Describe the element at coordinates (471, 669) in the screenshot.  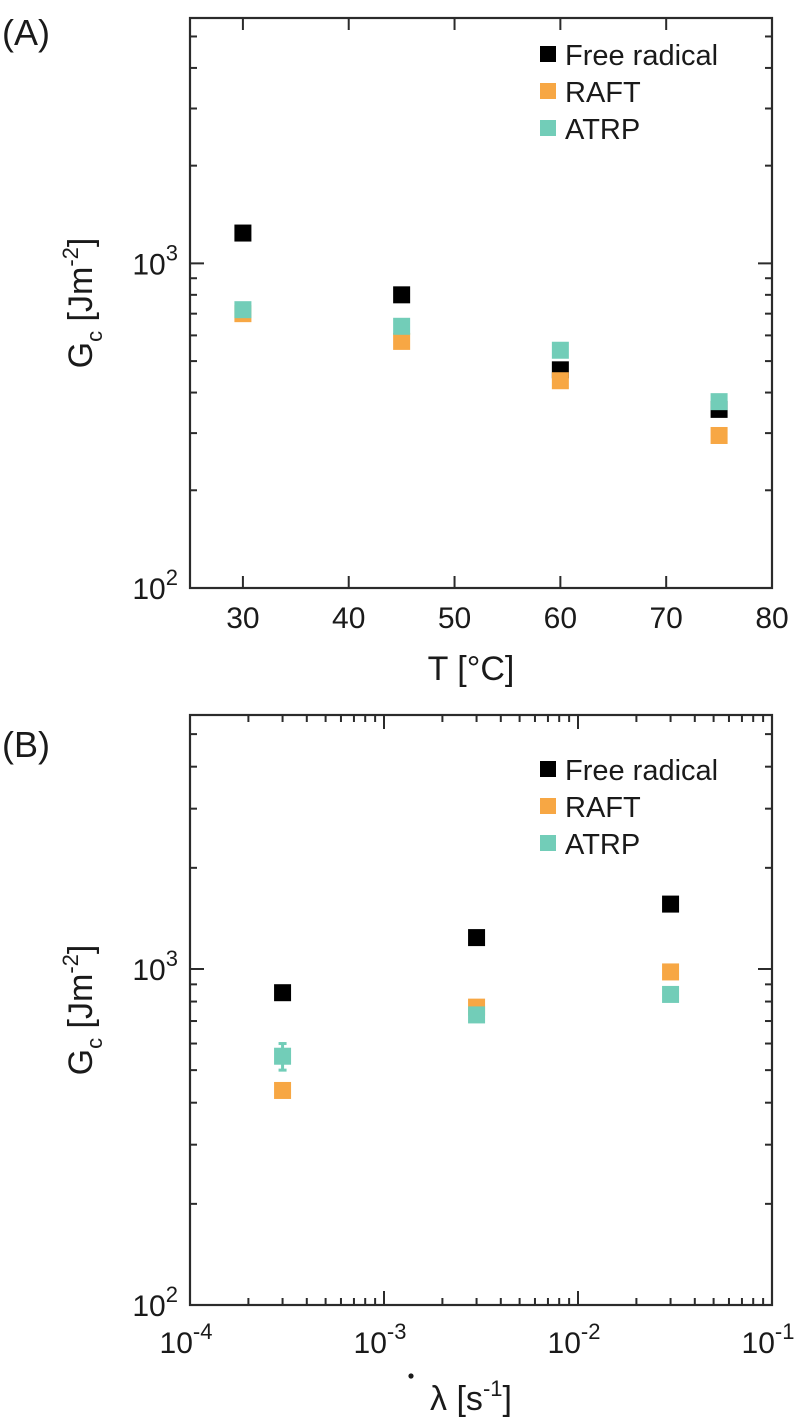
I see `x-axis-label: T [°C]` at that location.